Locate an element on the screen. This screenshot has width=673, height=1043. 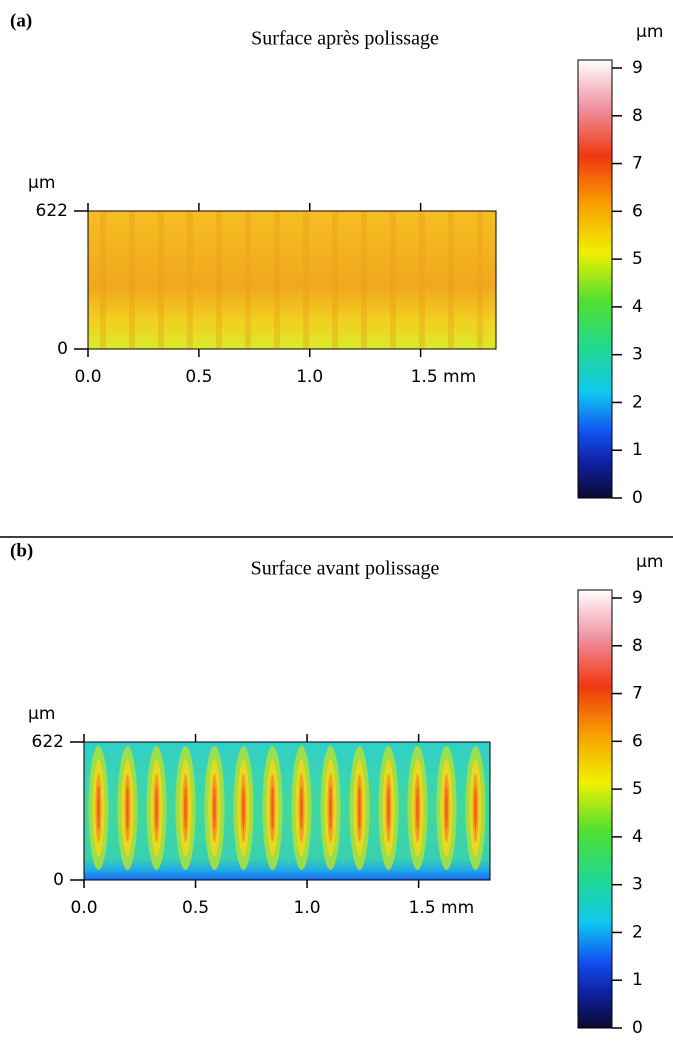
panel-label: (a) is located at coordinates (21, 20).